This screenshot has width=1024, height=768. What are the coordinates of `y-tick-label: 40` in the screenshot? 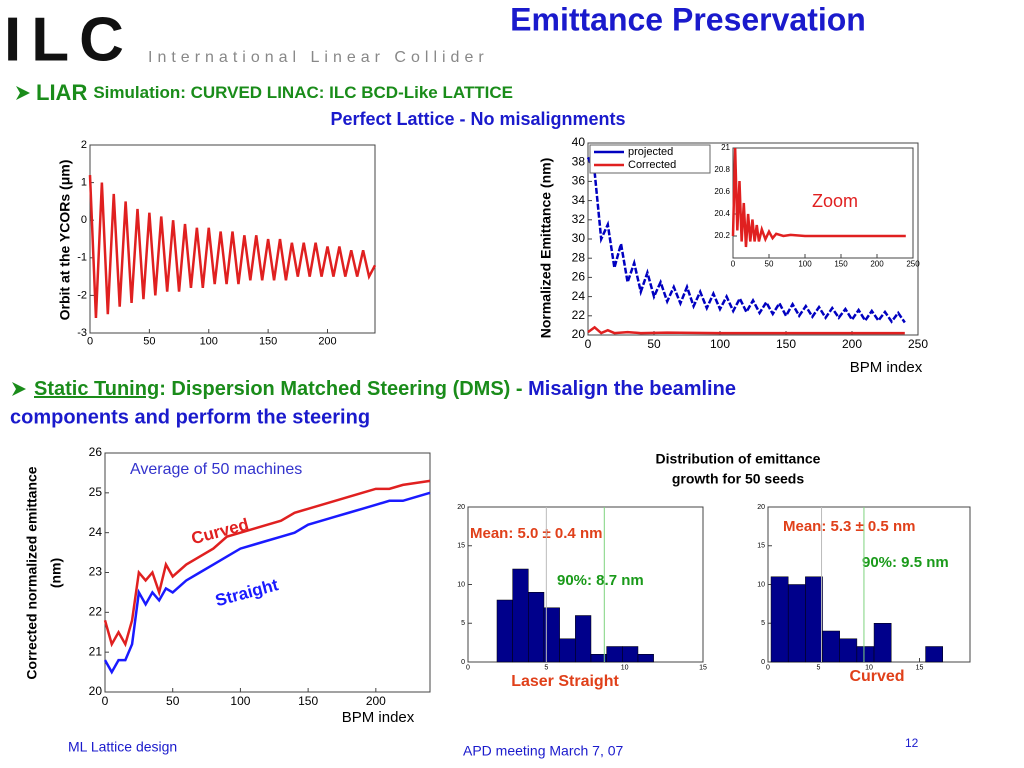 It's located at (579, 142).